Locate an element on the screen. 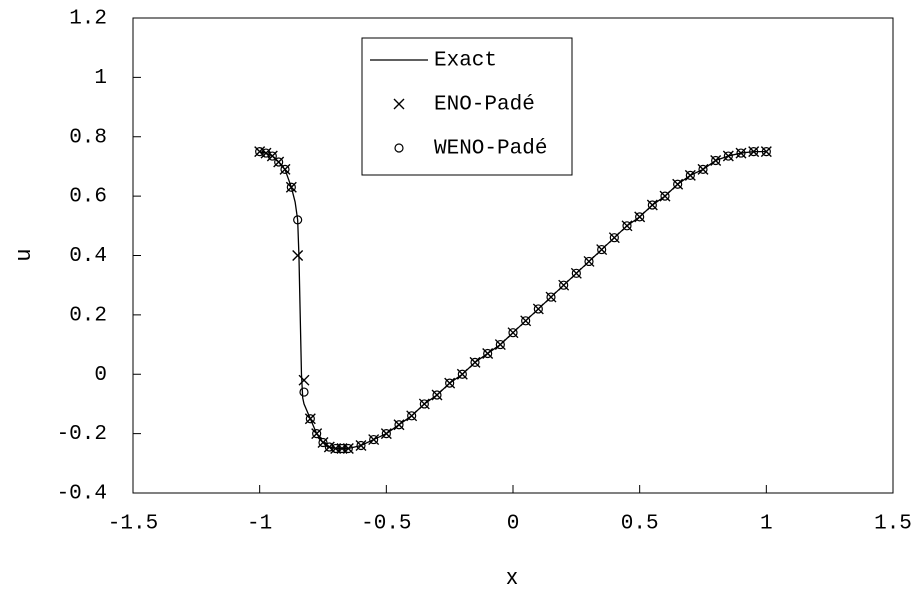 The width and height of the screenshot is (919, 594). y-tick-label: 0.8 is located at coordinates (88, 137).